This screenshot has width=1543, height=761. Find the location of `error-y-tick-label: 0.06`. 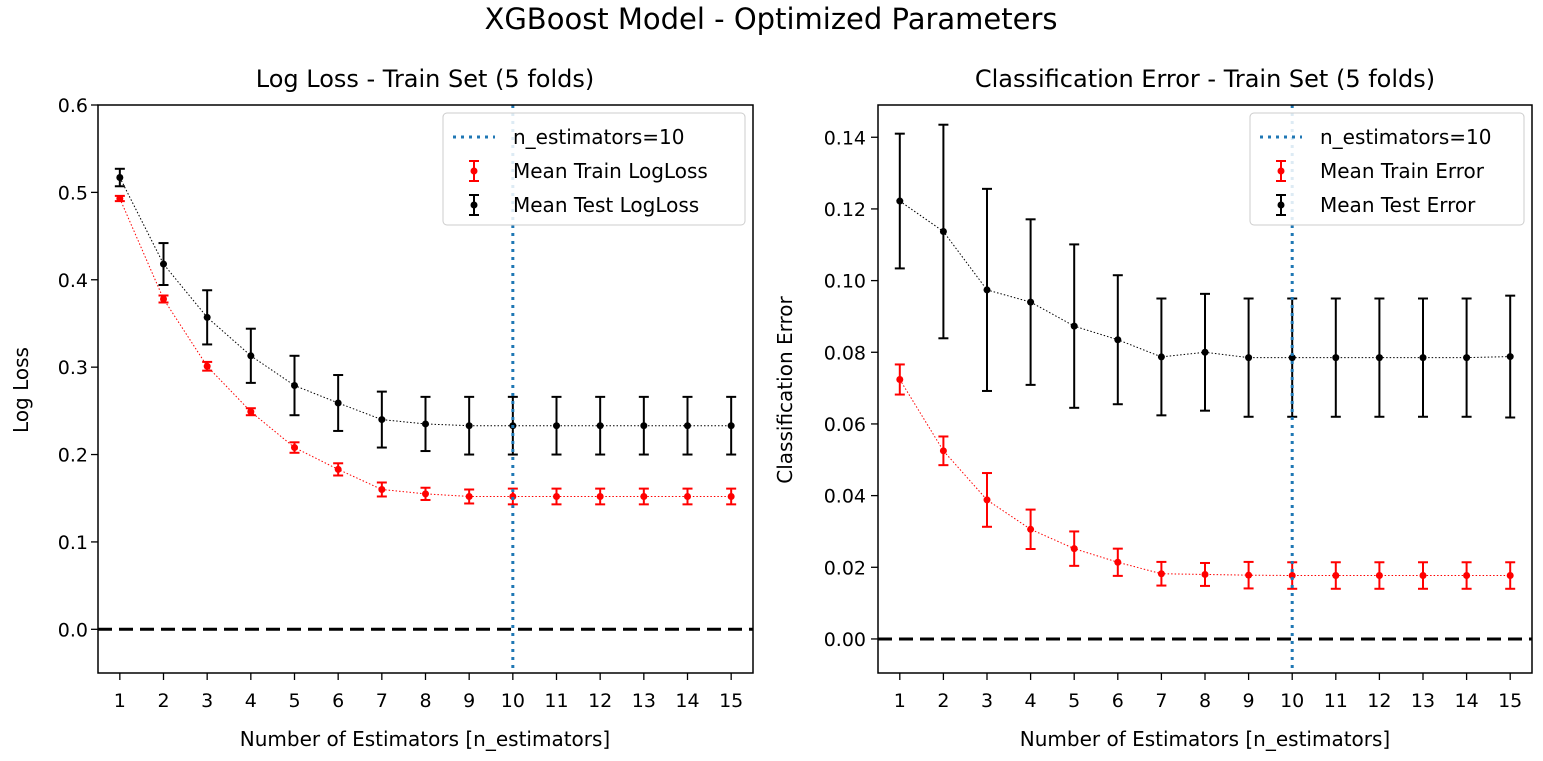

error-y-tick-label: 0.06 is located at coordinates (845, 425).